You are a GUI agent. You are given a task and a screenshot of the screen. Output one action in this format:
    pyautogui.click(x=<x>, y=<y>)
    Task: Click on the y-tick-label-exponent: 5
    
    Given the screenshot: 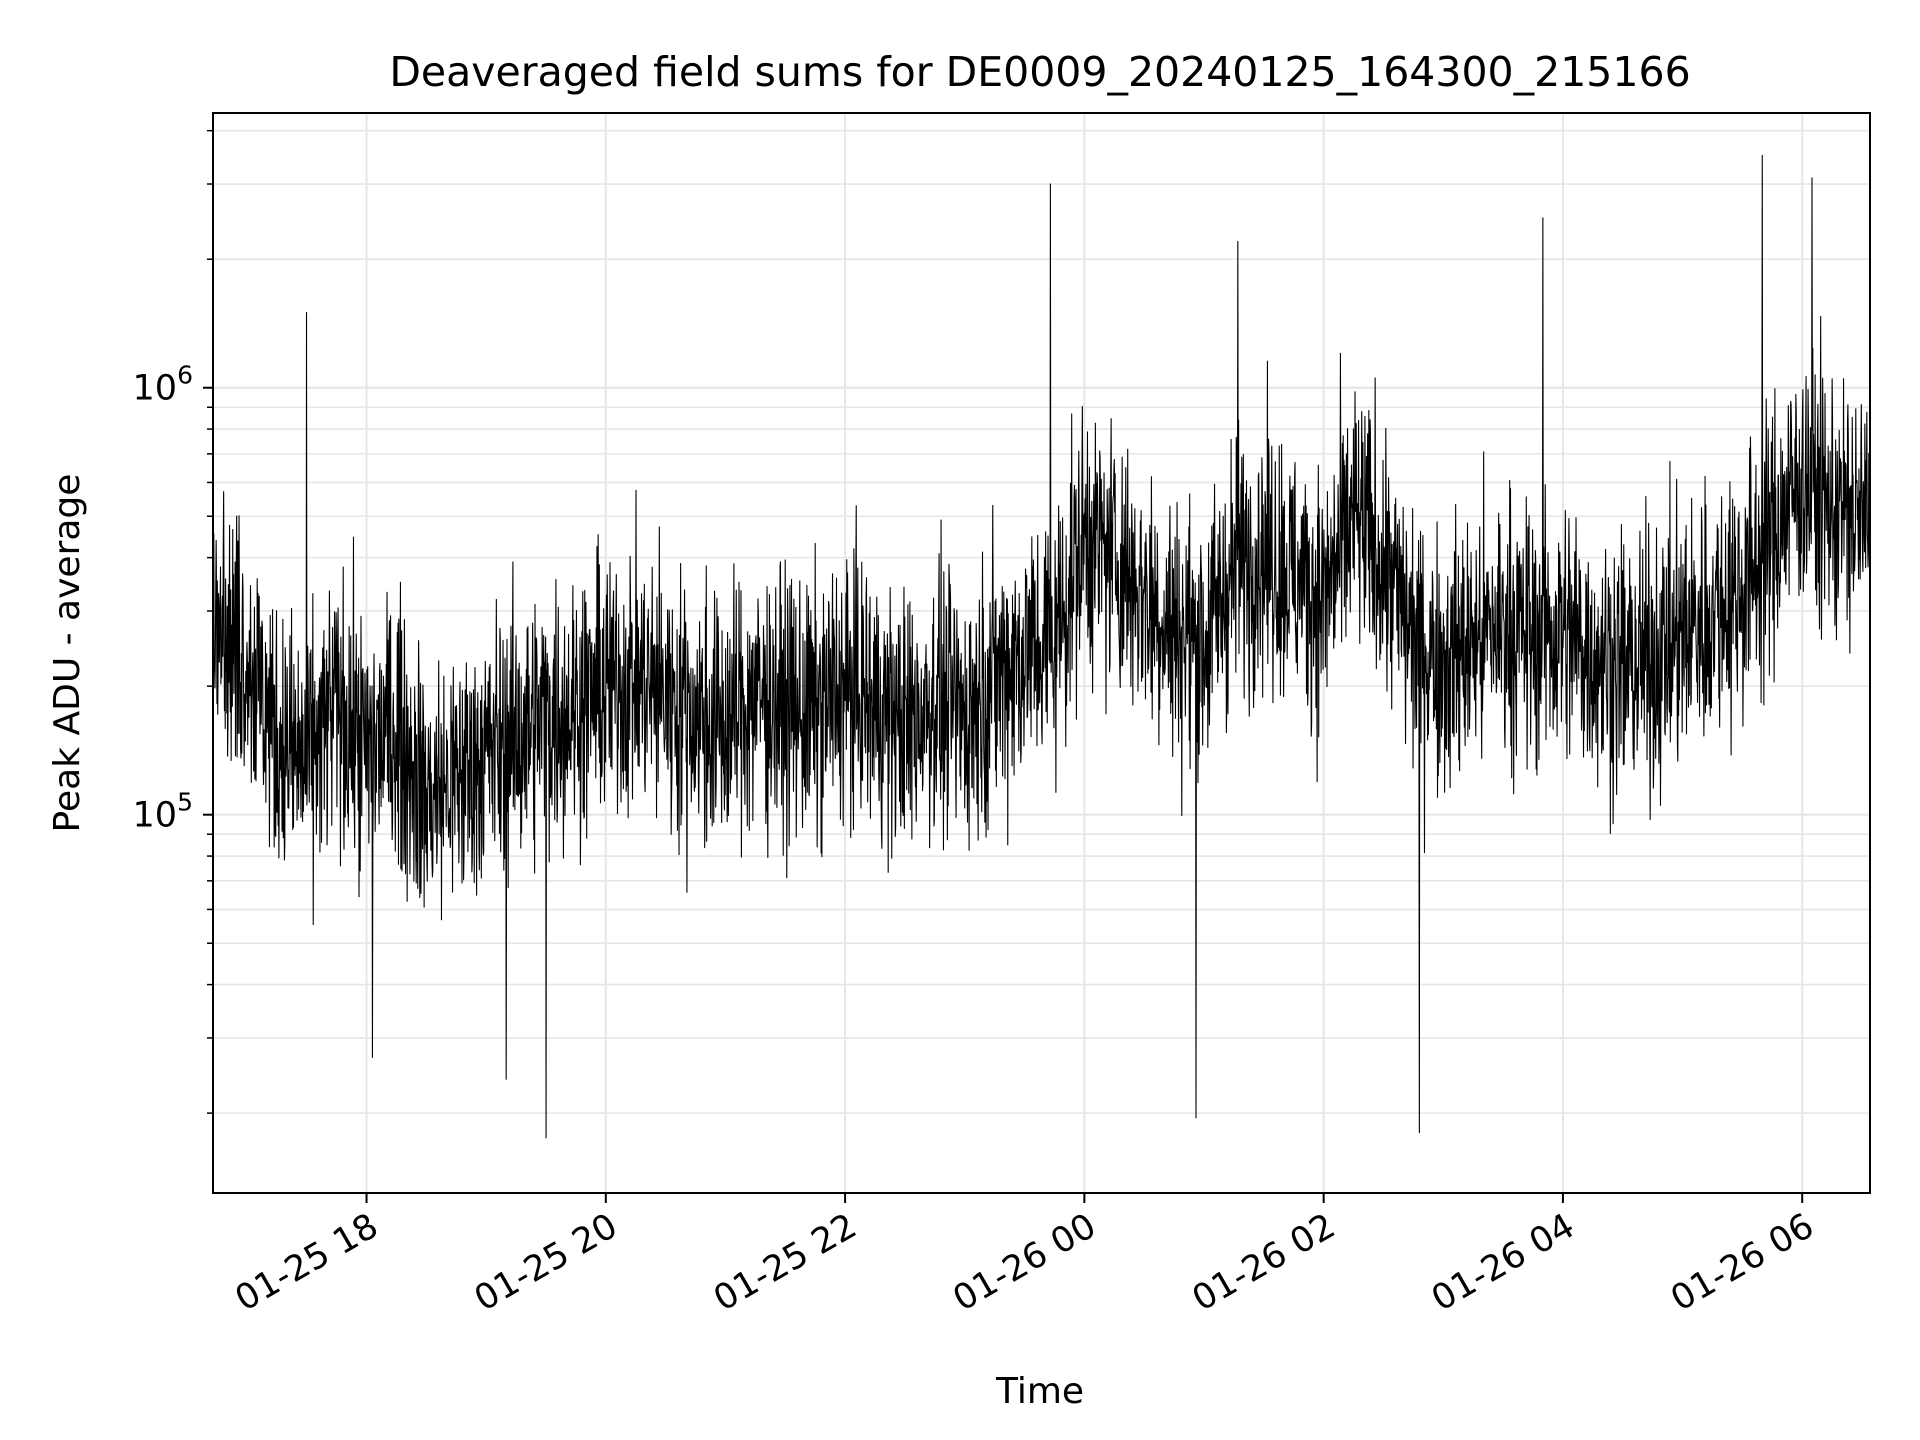 What is the action you would take?
    pyautogui.click(x=185, y=802)
    